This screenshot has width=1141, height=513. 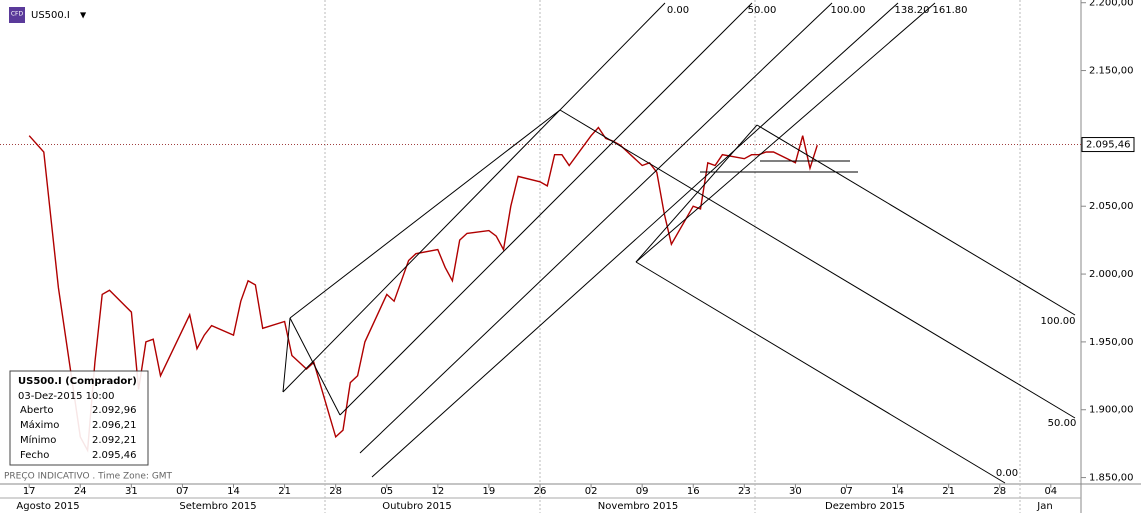 What do you see at coordinates (795, 491) in the screenshot?
I see `x-tick-label: 30` at bounding box center [795, 491].